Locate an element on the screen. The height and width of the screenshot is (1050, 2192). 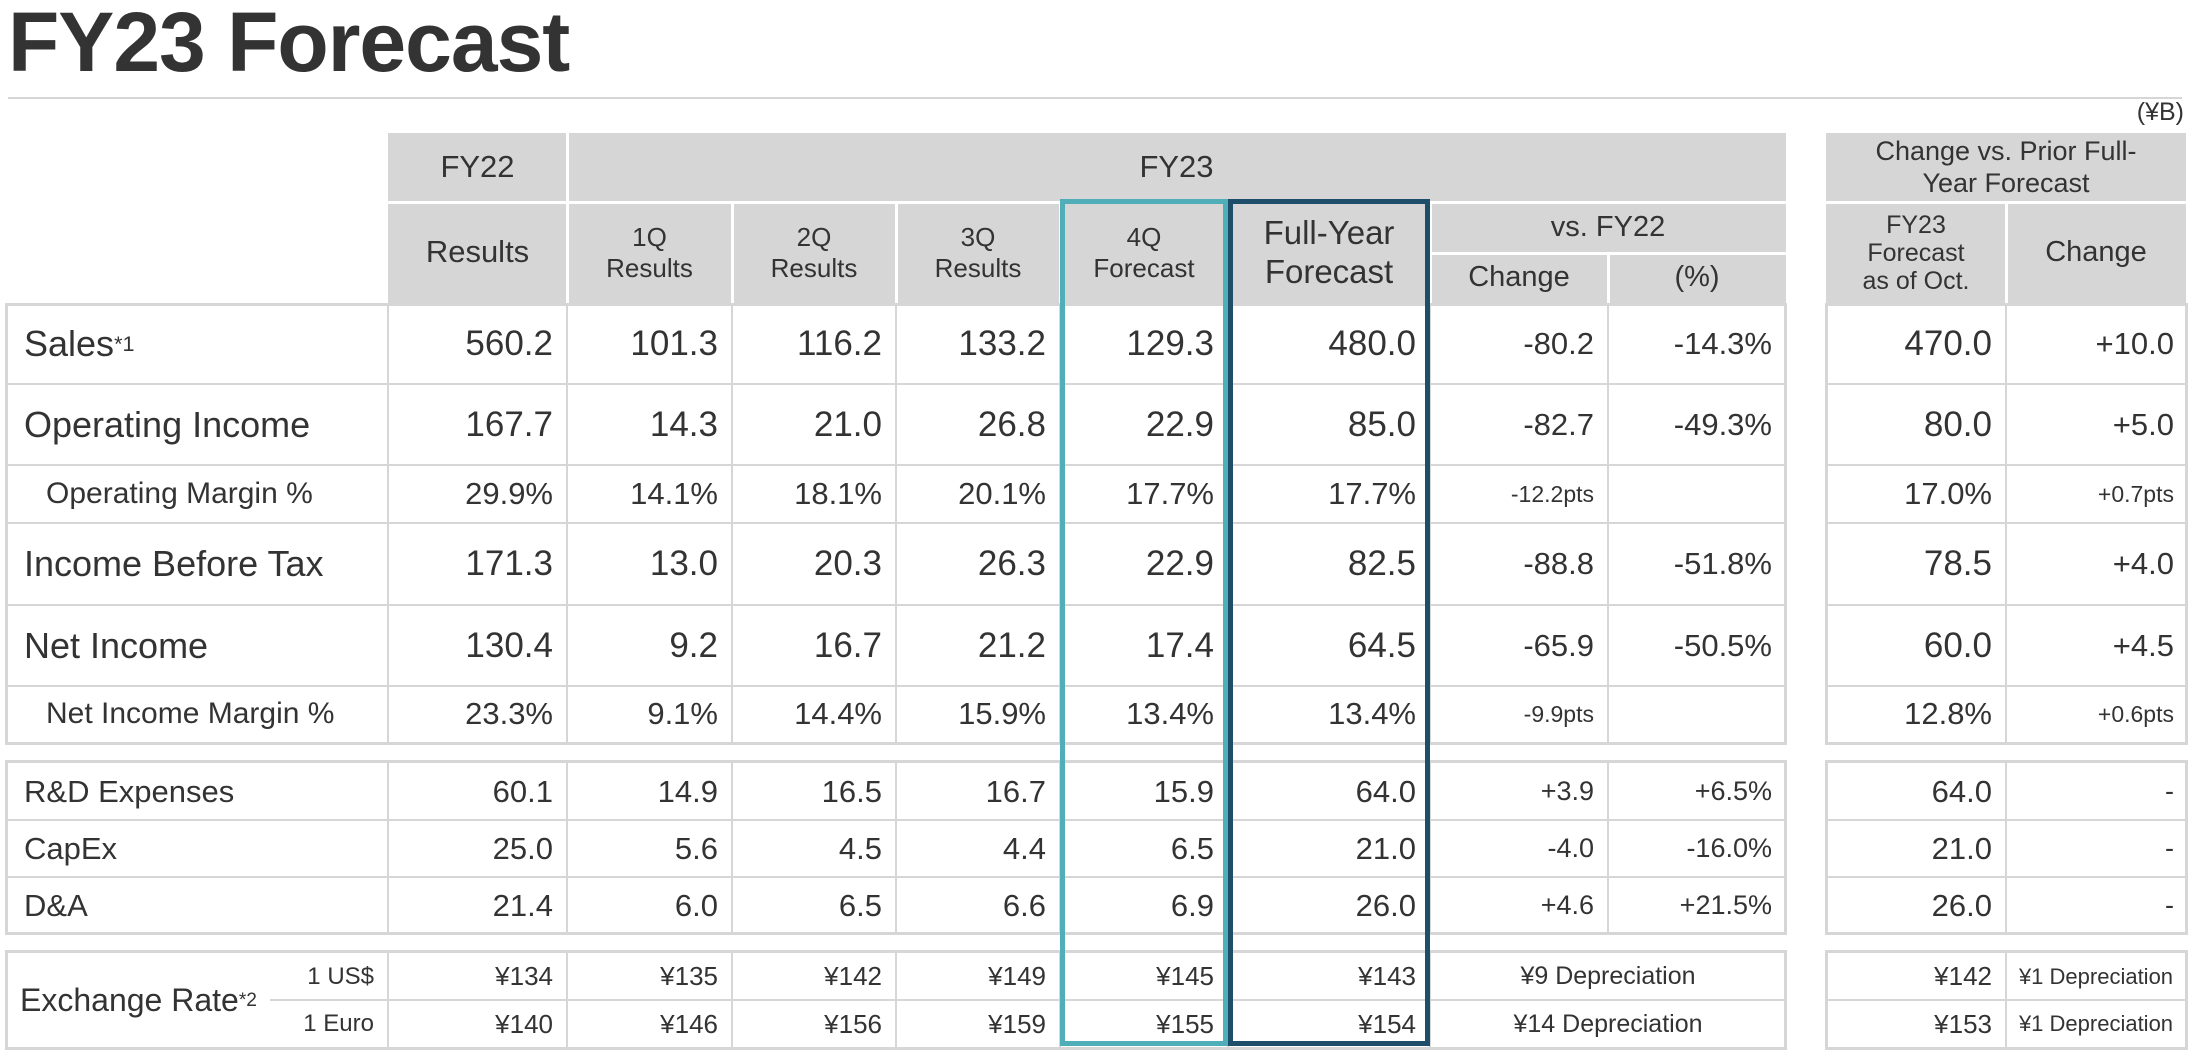
header-q1: 1Q Results is located at coordinates (649, 252).